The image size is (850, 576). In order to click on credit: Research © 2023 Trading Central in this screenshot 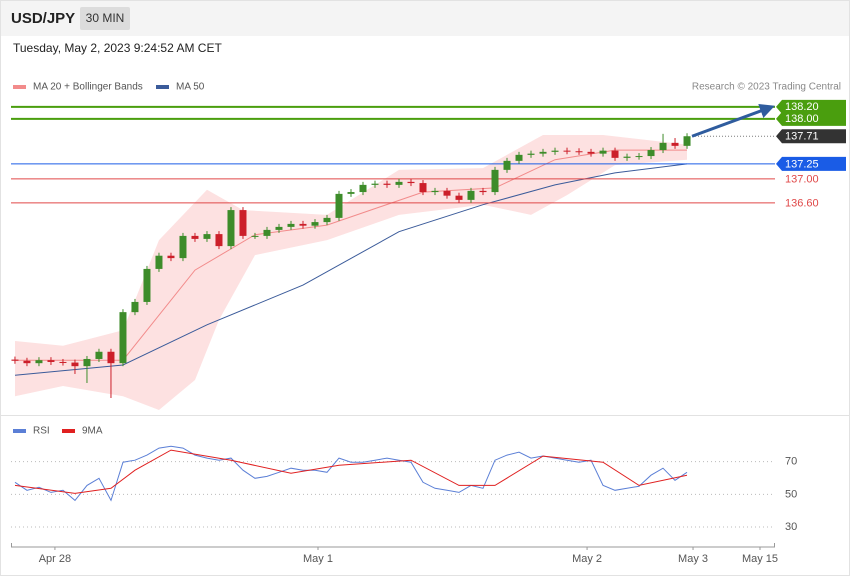, I will do `click(766, 87)`.